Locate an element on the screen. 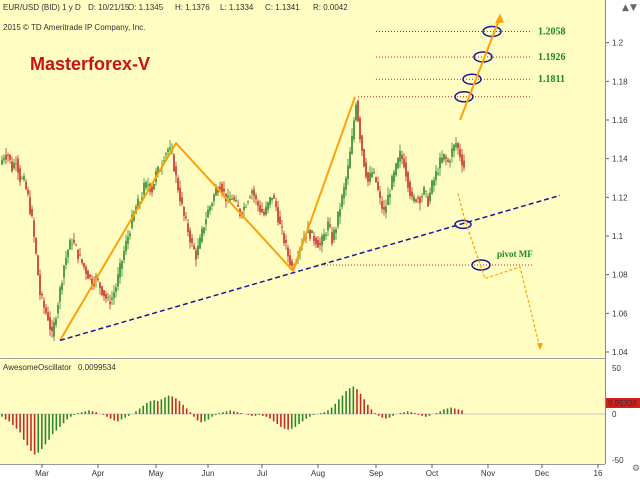  y-tick-label: 1.04 is located at coordinates (620, 352).